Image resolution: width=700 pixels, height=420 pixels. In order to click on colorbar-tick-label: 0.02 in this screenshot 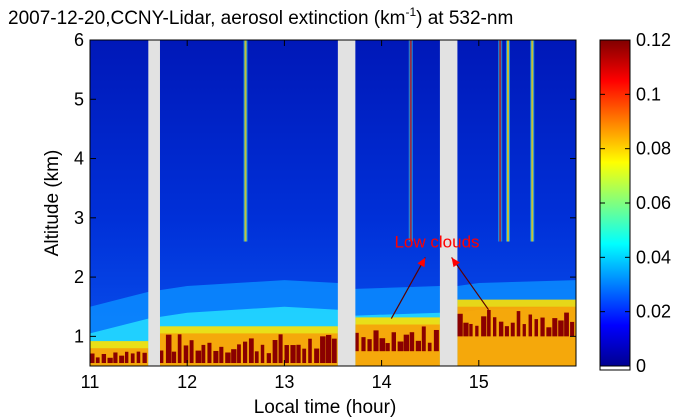, I will do `click(653, 312)`.